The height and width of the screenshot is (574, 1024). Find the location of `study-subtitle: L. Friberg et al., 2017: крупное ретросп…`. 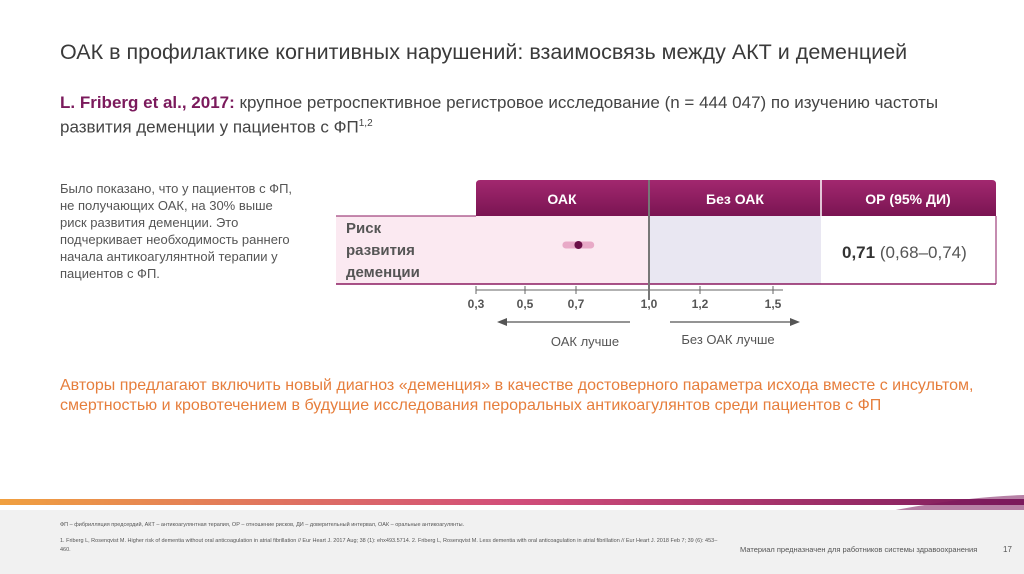

study-subtitle: L. Friberg et al., 2017: крупное ретросп… is located at coordinates (530, 115).